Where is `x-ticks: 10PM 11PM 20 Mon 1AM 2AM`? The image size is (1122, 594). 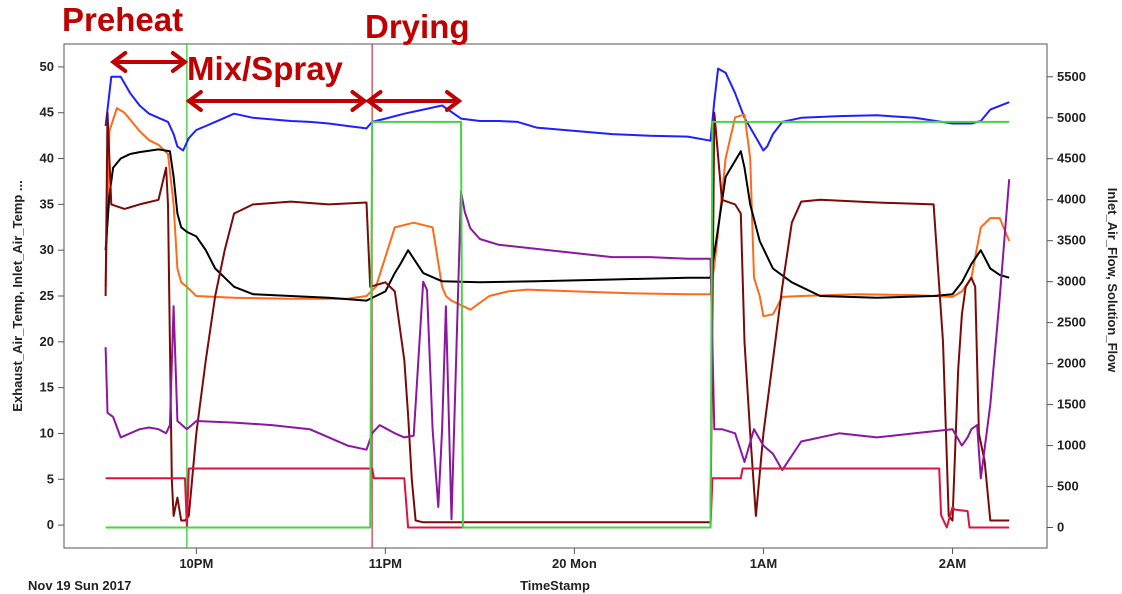 x-ticks: 10PM 11PM 20 Mon 1AM 2AM is located at coordinates (572, 559).